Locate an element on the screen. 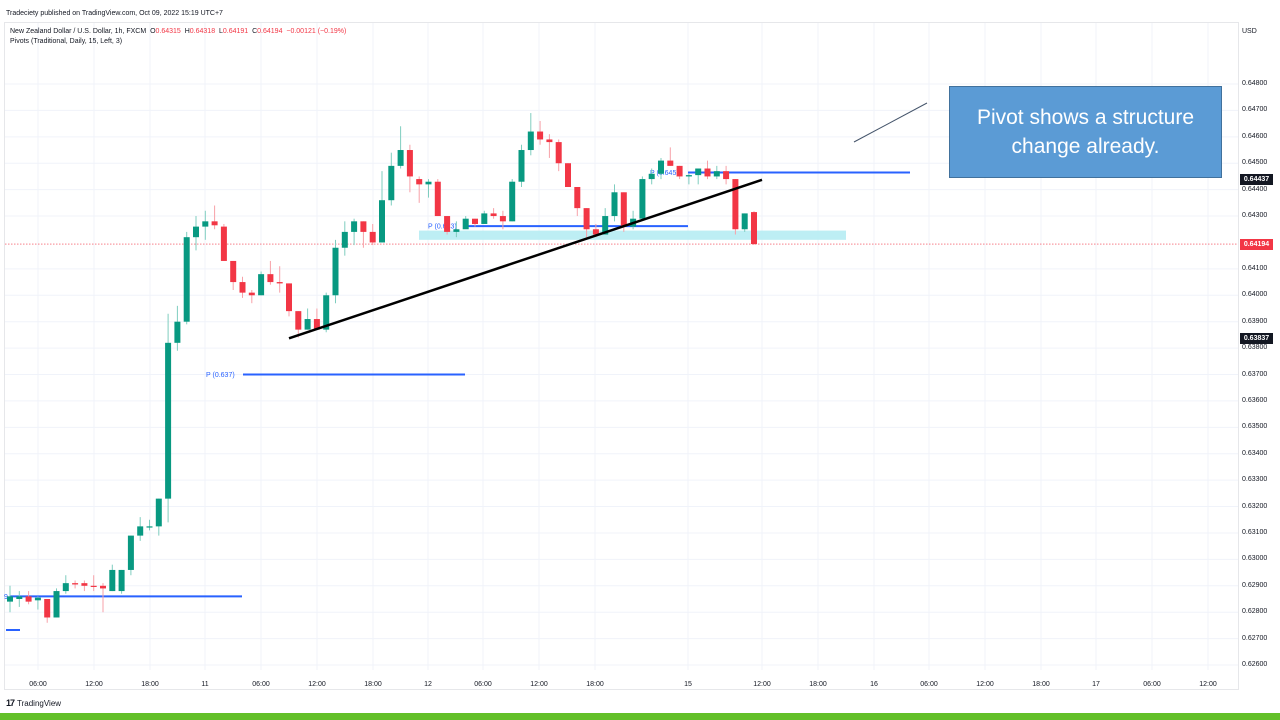 The image size is (1280, 720). price-tick-label: 0.62800 is located at coordinates (1255, 612).